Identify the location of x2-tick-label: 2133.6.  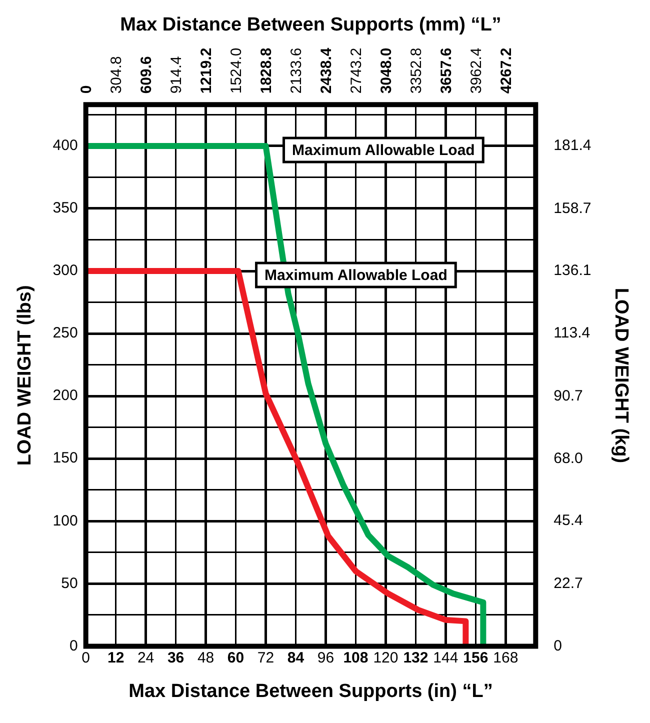
(296, 71).